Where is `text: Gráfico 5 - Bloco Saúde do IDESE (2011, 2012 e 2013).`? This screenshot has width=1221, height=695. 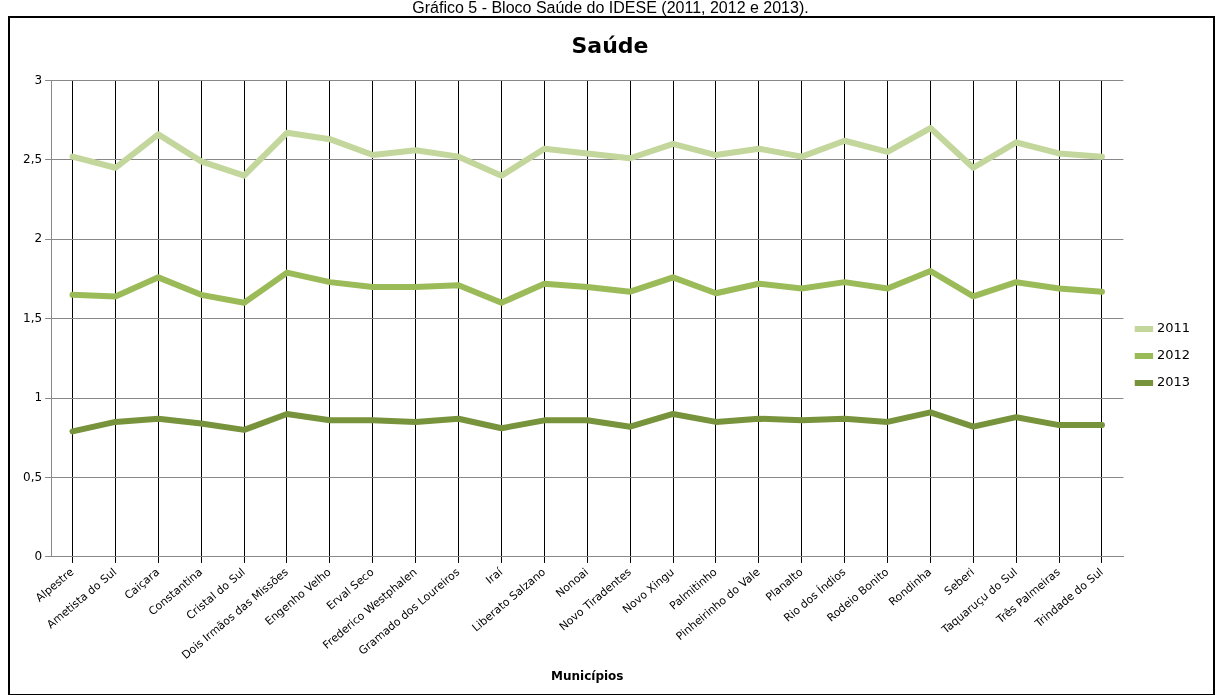 text: Gráfico 5 - Bloco Saúde do IDESE (2011, 2012 e 2013). is located at coordinates (610, 8).